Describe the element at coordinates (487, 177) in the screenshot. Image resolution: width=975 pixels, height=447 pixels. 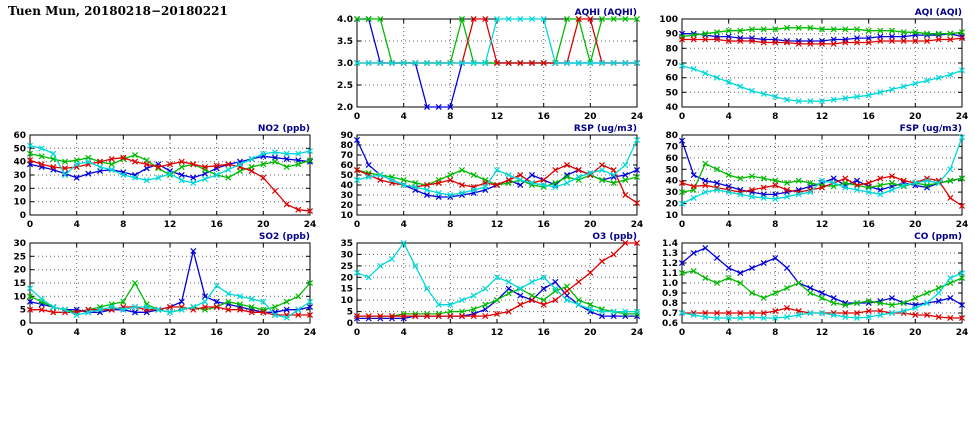
I see `chart-rsp: 0 4 8 12 16 20 24 10 20 30 40 50 60 70 80 90 RSP (ug/m3)` at that location.